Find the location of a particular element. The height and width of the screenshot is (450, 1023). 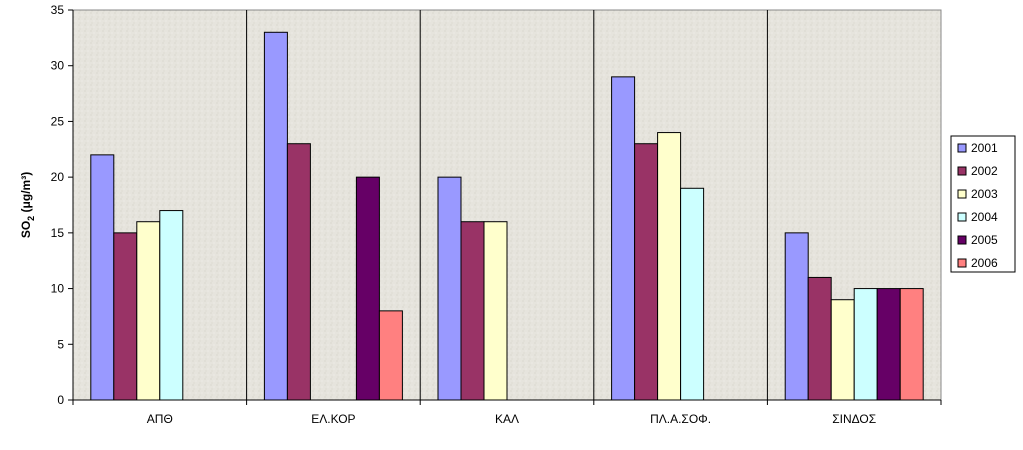

bar-2005-ΣΙΝΔΟΣ is located at coordinates (888, 344).